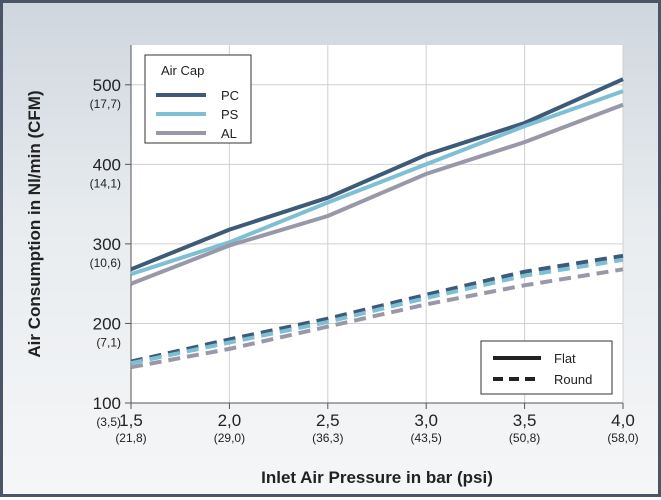 This screenshot has height=500, width=661. I want to click on x-axis-title: Inlet Air Pressure in bar (psi), so click(377, 477).